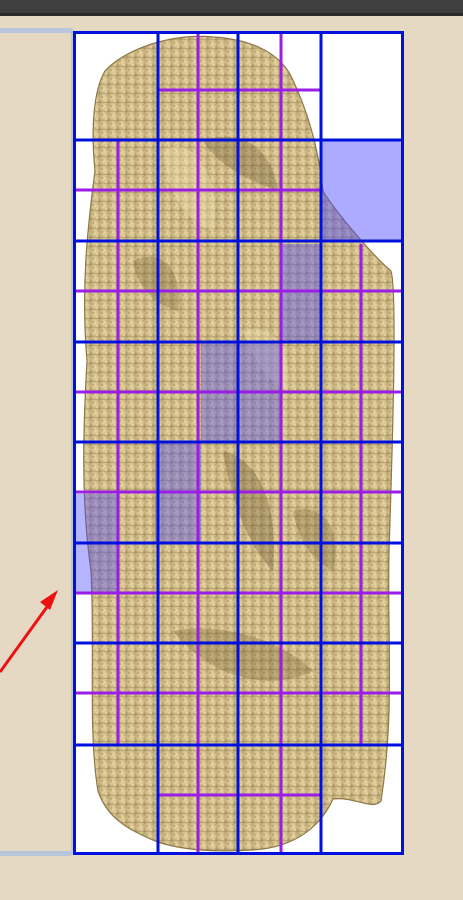  What do you see at coordinates (231, 14) in the screenshot?
I see `top-bar-accent` at bounding box center [231, 14].